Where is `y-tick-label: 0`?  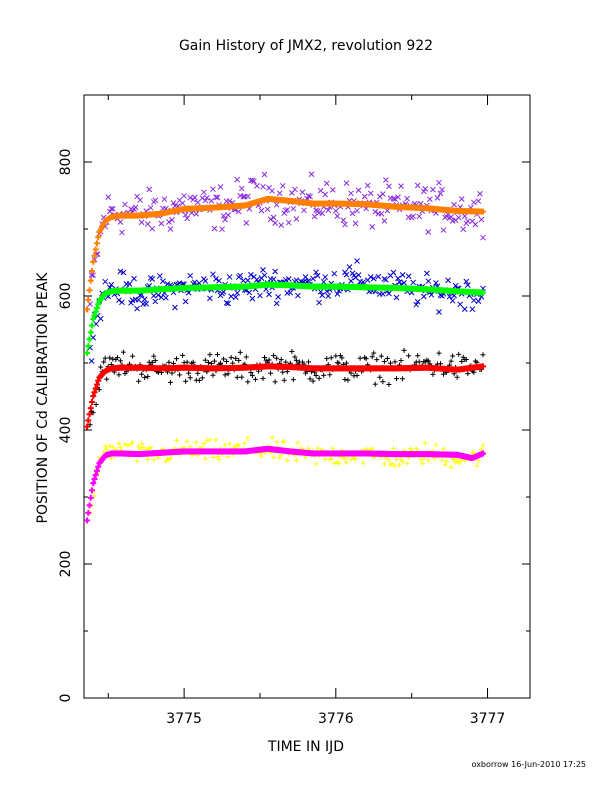 y-tick-label: 0 is located at coordinates (66, 698).